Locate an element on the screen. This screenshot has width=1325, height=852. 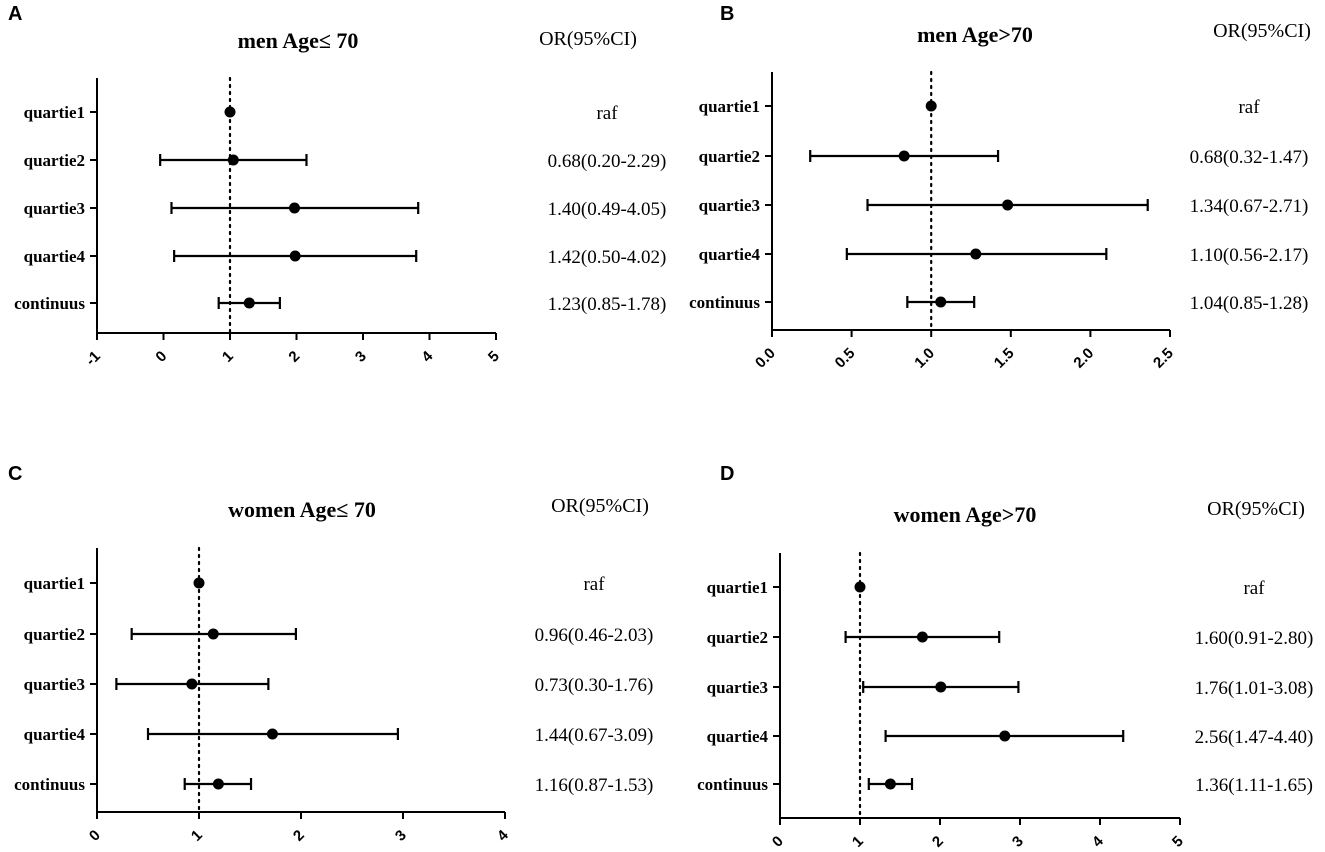
panel-letter: A is located at coordinates (15, 14).